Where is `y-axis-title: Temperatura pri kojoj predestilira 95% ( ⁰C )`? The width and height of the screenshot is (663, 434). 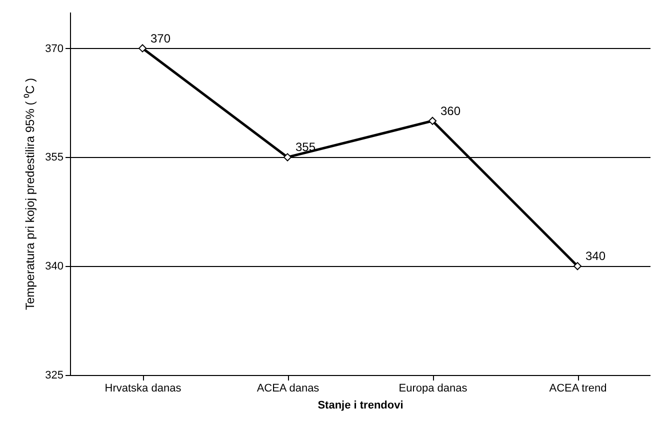
y-axis-title: Temperatura pri kojoj predestilira 95% ( ⁰C ) is located at coordinates (30, 194).